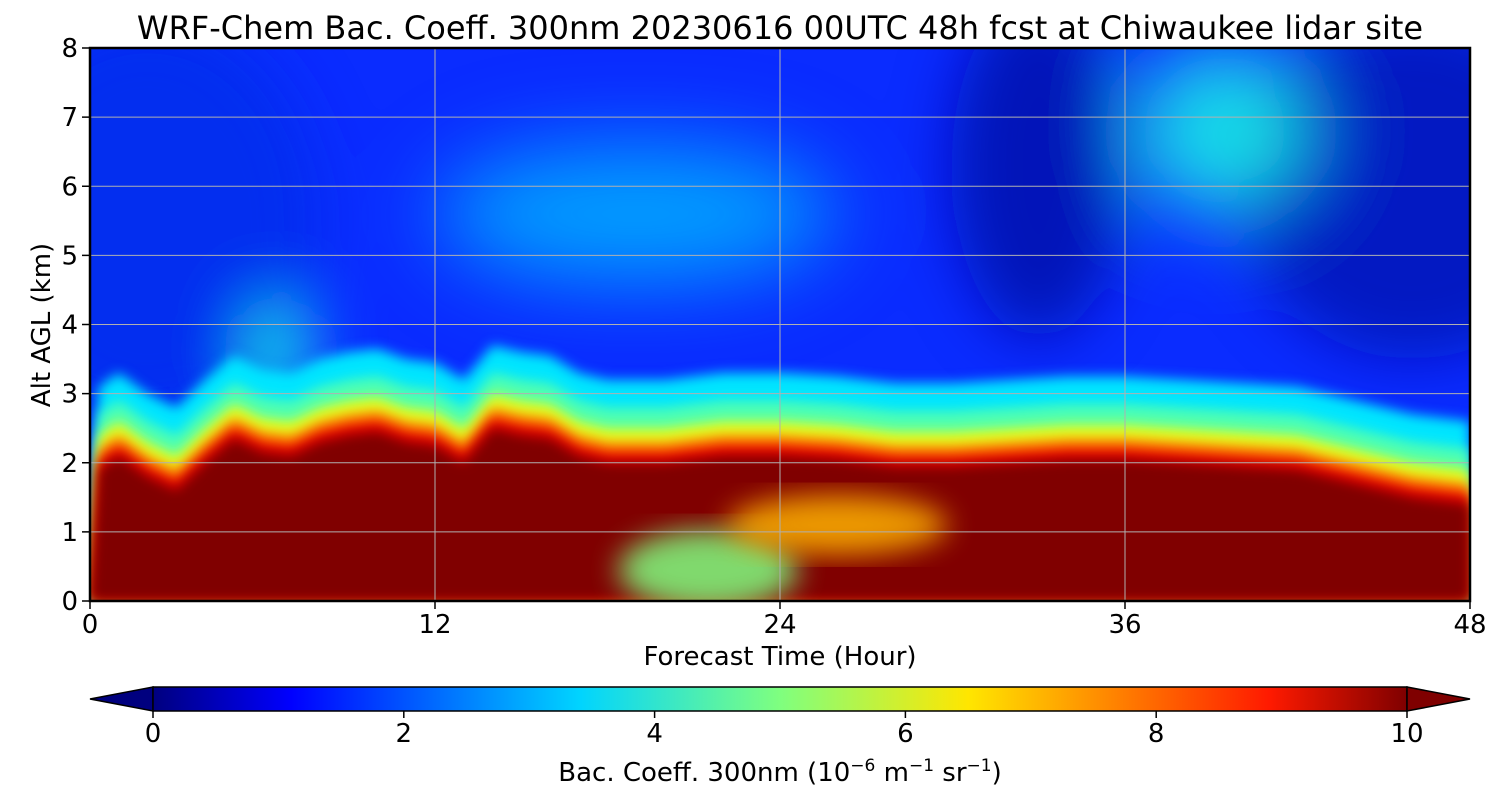 This screenshot has width=1500, height=800. Describe the element at coordinates (69, 256) in the screenshot. I see `y-tick-label: 5` at that location.